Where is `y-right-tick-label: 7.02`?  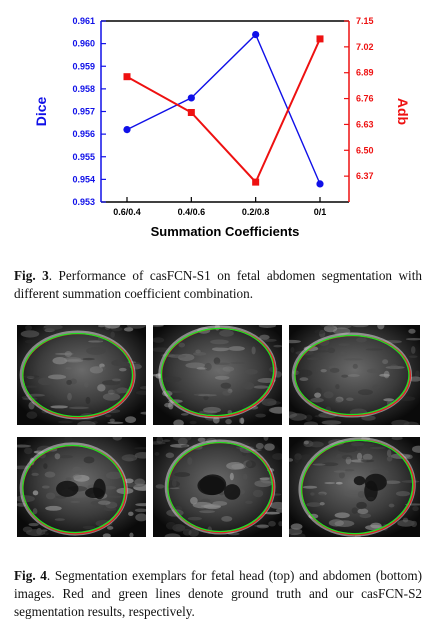 y-right-tick-label: 7.02 is located at coordinates (365, 47).